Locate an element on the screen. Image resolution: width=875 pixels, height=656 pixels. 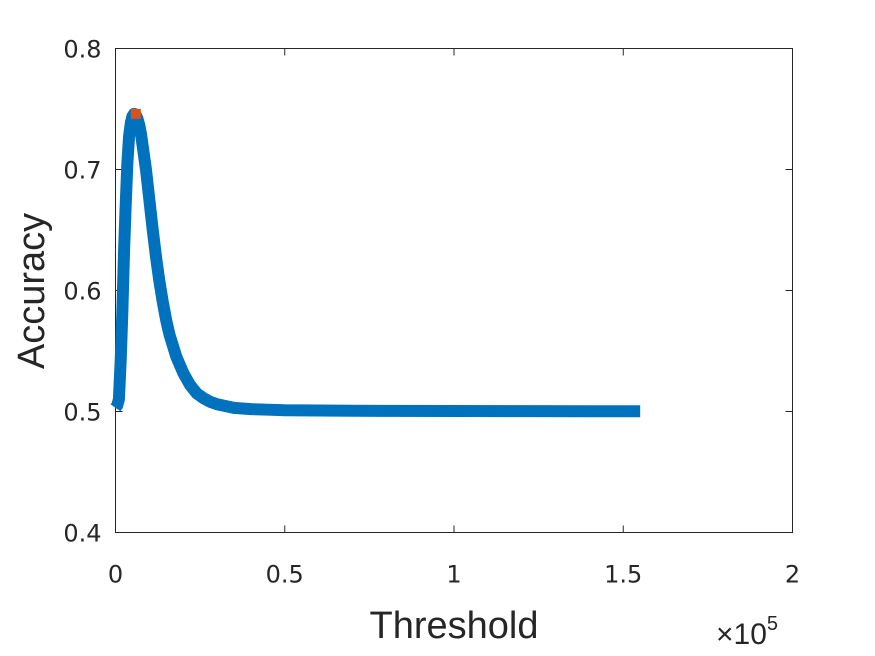
x-tick-label: 1.5 is located at coordinates (623, 575).